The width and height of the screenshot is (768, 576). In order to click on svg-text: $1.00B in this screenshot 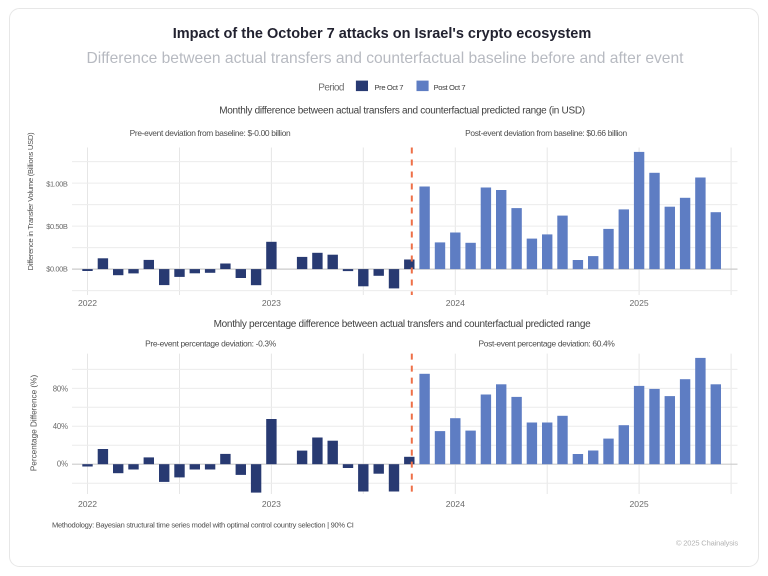, I will do `click(57, 184)`.